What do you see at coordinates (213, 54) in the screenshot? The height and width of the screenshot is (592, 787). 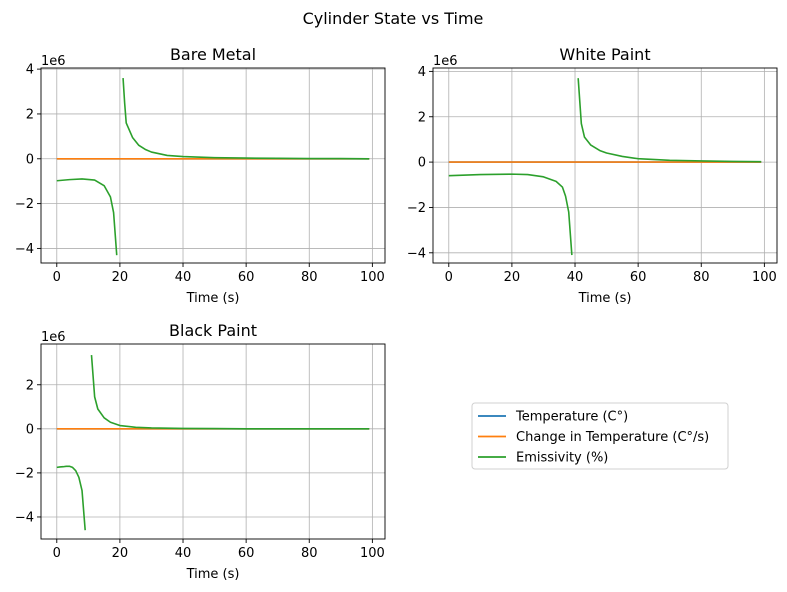 I see `subplot-title: Bare Metal` at bounding box center [213, 54].